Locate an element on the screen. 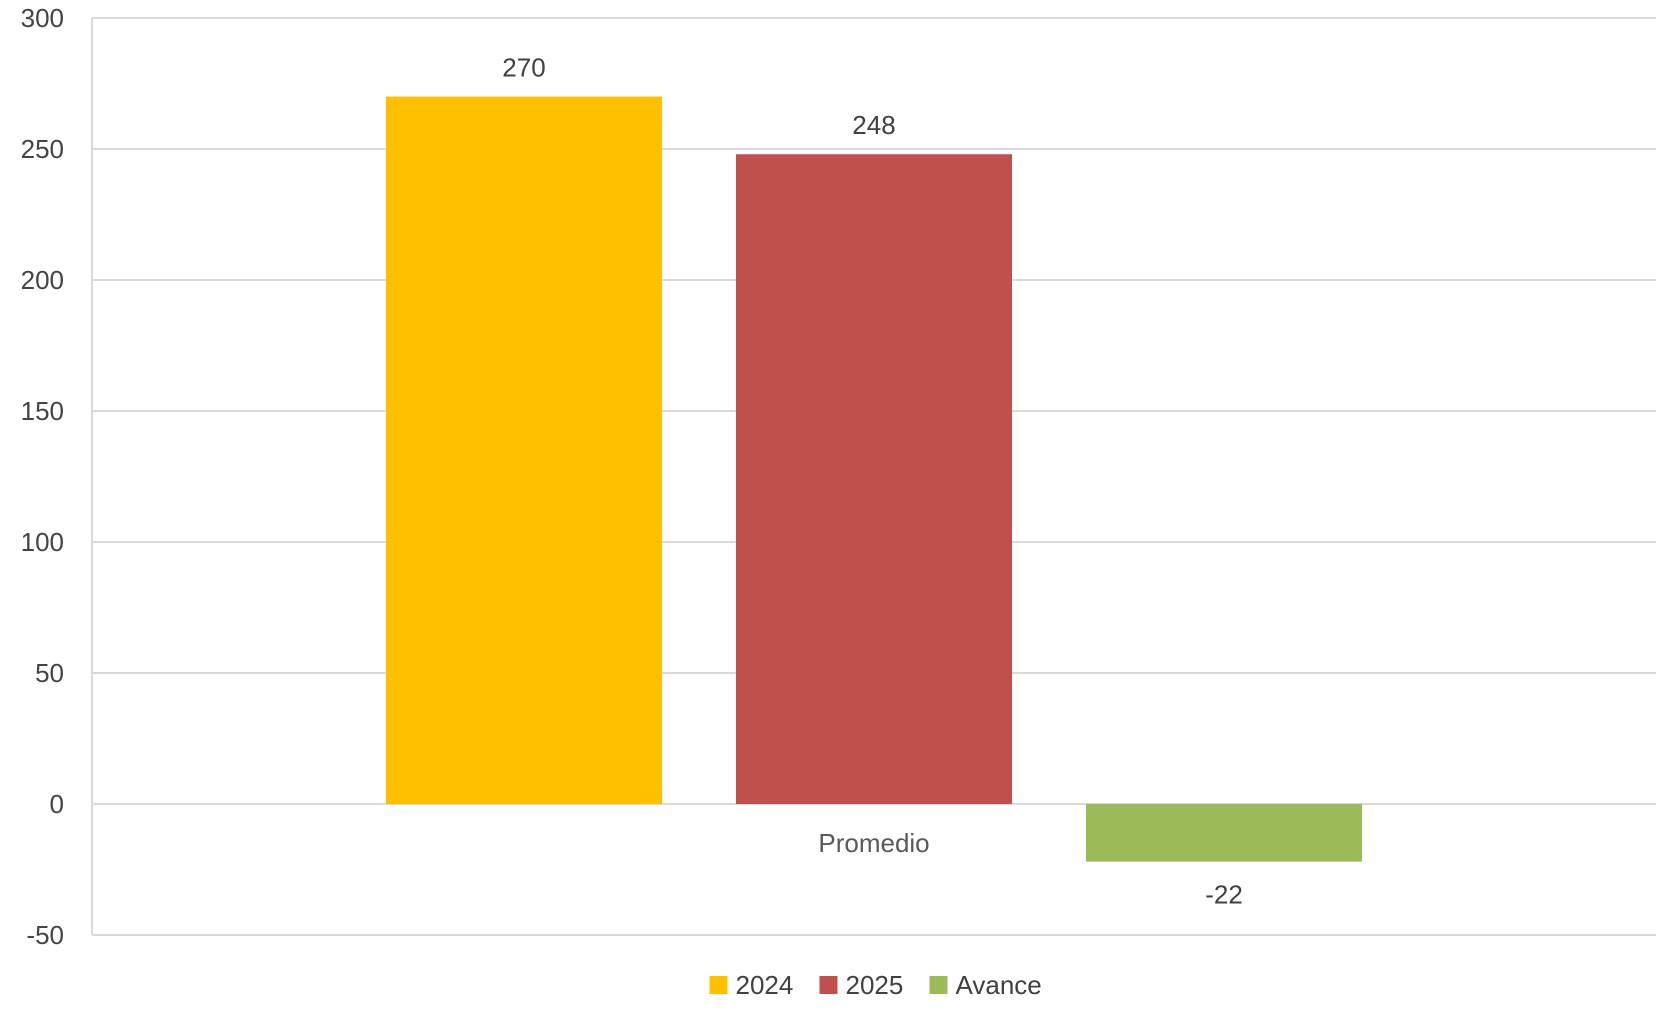 This screenshot has height=1013, width=1656. y-axis-tick-labels: -50 0 50 100 150 200 250 300 is located at coordinates (42, 476).